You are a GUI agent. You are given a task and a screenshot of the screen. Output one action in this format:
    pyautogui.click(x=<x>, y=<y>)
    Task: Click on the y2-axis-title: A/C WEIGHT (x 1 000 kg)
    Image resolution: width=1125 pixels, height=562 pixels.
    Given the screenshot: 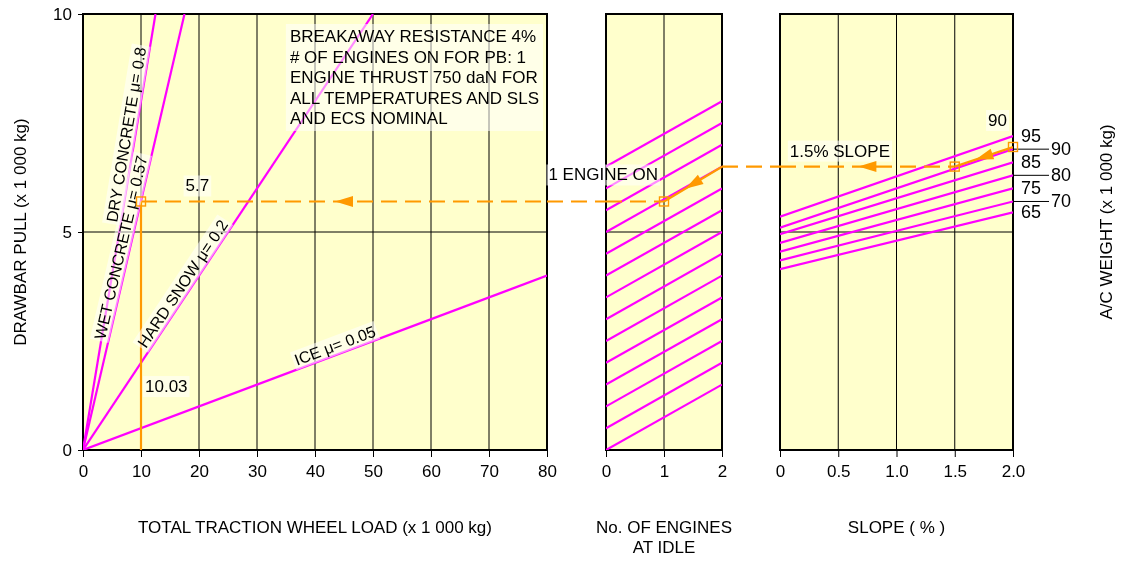 What is the action you would take?
    pyautogui.click(x=1106, y=222)
    